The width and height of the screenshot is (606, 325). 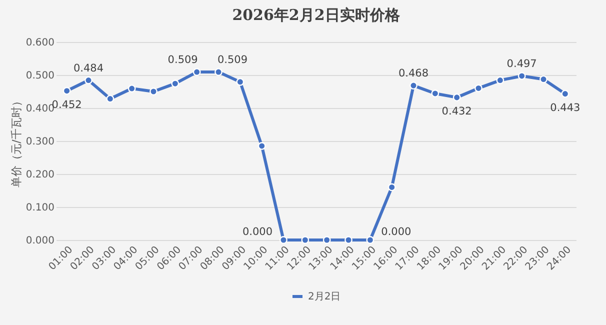 What do you see at coordinates (40, 43) in the screenshot?
I see `y-tick-label: 0.600` at bounding box center [40, 43].